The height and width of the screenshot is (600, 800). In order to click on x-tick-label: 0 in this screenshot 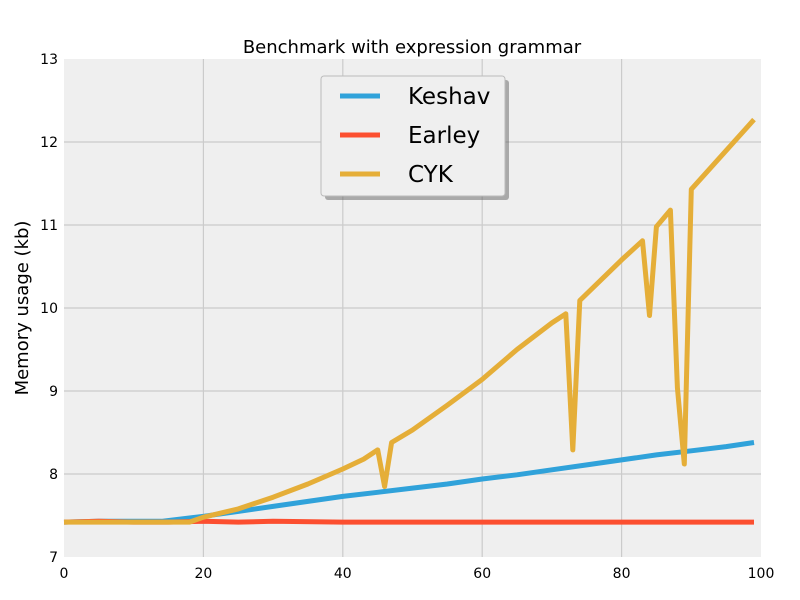, I will do `click(64, 574)`.